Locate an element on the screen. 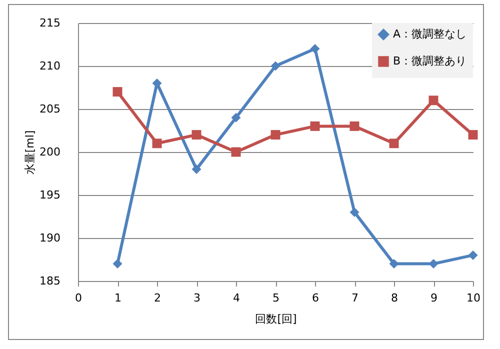 The image size is (500, 349). x-tick-label: 7 is located at coordinates (355, 298).